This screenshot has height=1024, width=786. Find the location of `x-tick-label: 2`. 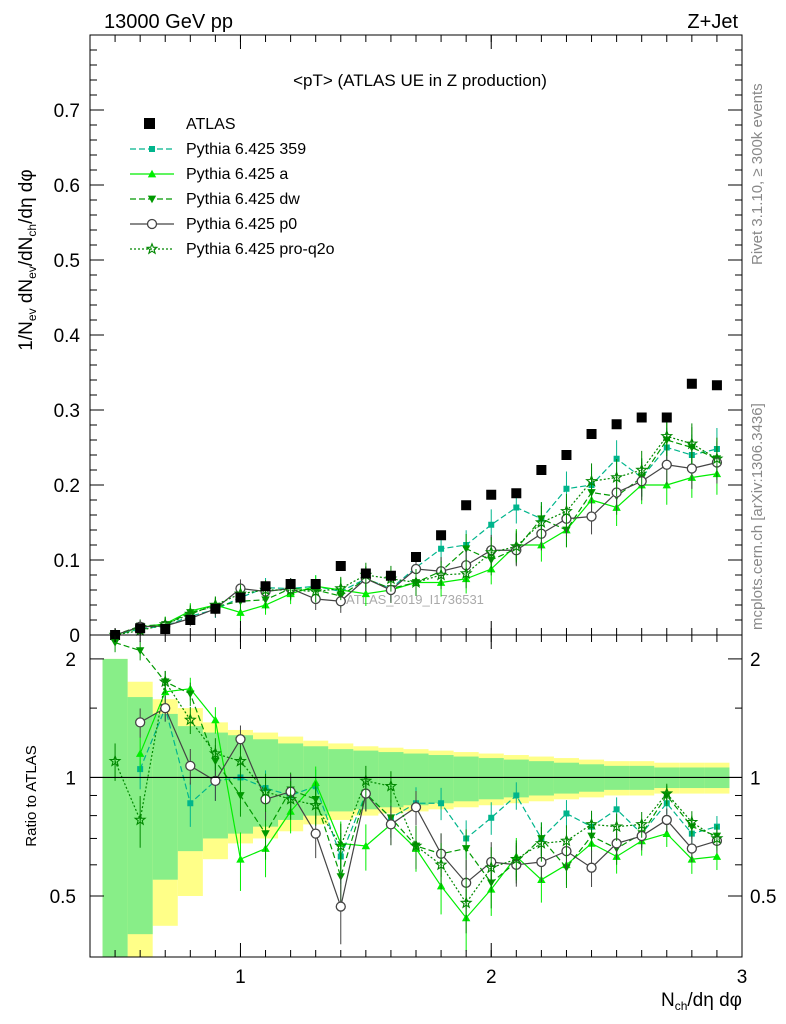

x-tick-label: 2 is located at coordinates (491, 977).